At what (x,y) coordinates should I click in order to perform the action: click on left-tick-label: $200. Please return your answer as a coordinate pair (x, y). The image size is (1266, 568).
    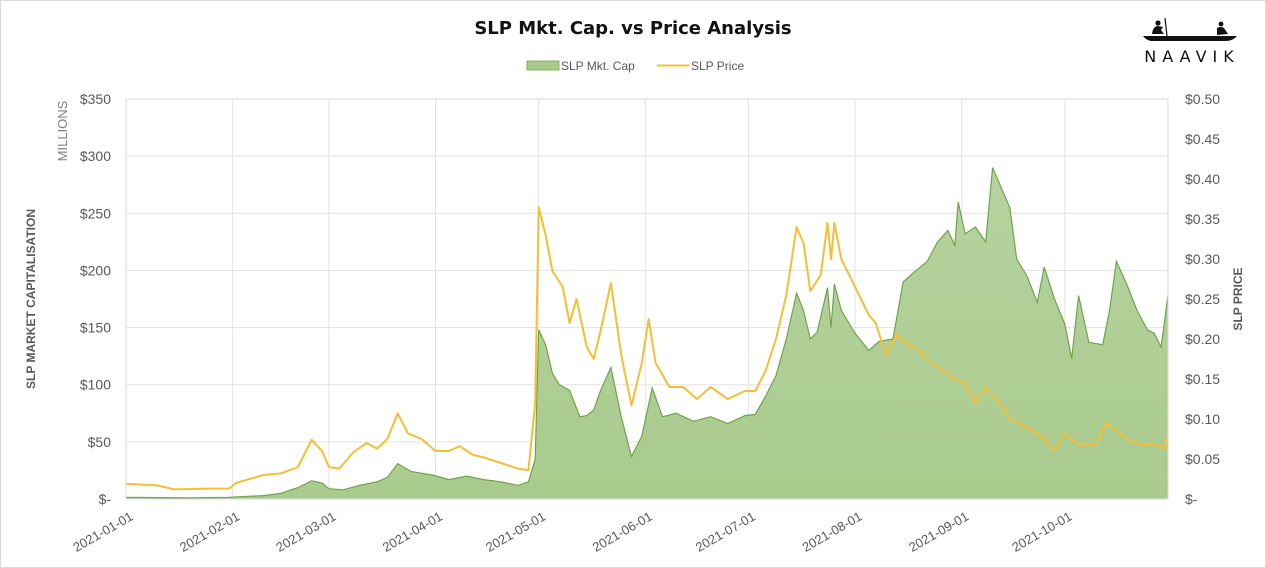
    Looking at the image, I should click on (95, 270).